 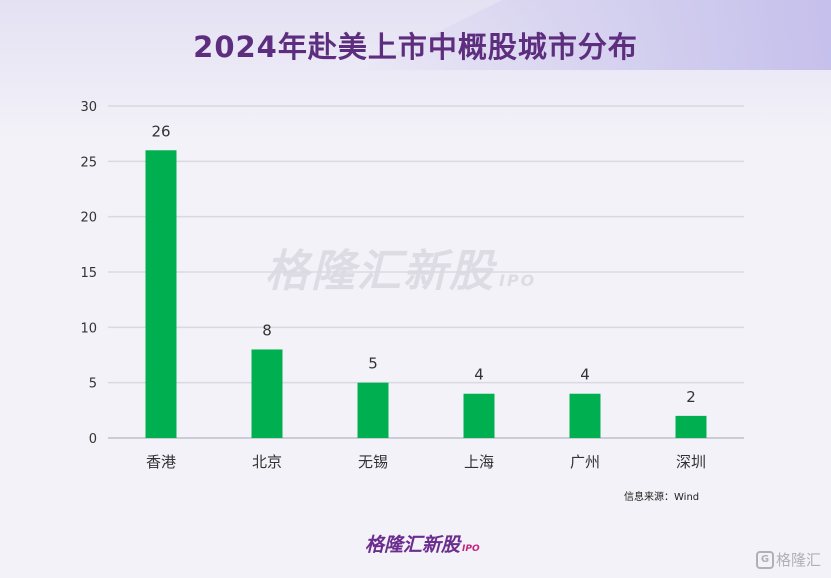 I want to click on source-note: 信息来源：Wind, so click(x=662, y=497).